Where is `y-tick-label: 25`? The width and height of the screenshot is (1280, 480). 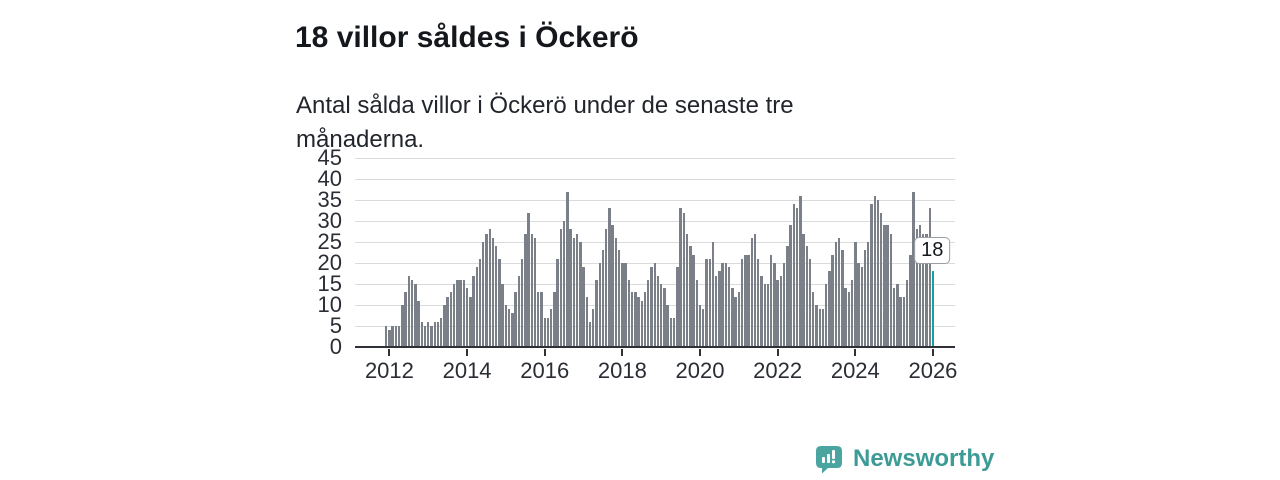
y-tick-label: 25 is located at coordinates (329, 241).